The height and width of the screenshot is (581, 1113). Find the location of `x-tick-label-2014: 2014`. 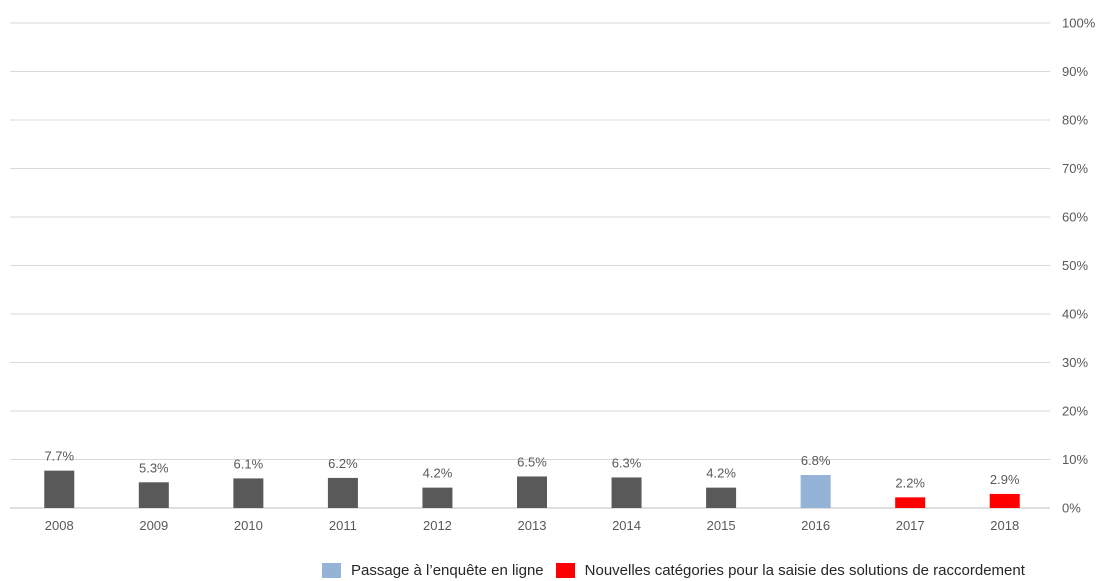

x-tick-label-2014: 2014 is located at coordinates (626, 525).